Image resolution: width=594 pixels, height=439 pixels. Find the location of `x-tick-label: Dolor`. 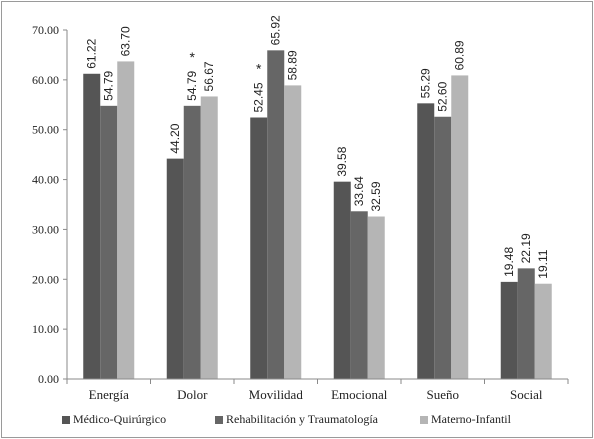

x-tick-label: Dolor is located at coordinates (192, 394).